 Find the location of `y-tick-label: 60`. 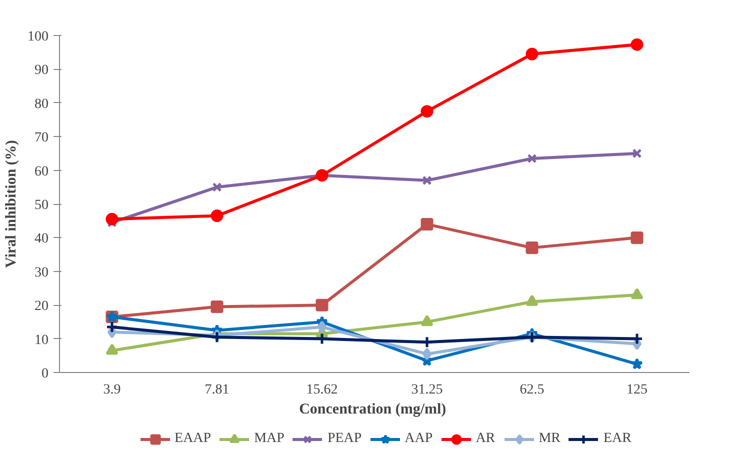

y-tick-label: 60 is located at coordinates (41, 172).